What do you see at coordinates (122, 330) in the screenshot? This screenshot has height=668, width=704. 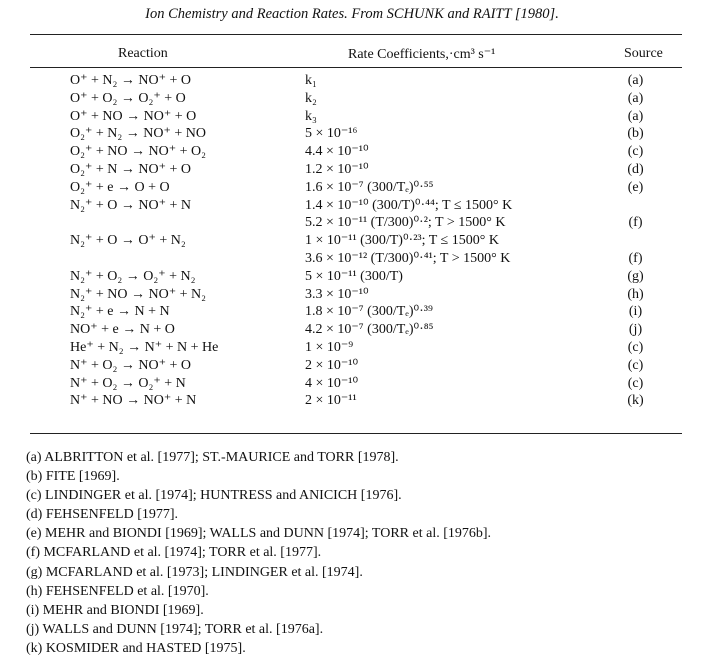 I see `reaction-cell: NO⁺ + e → N + O` at bounding box center [122, 330].